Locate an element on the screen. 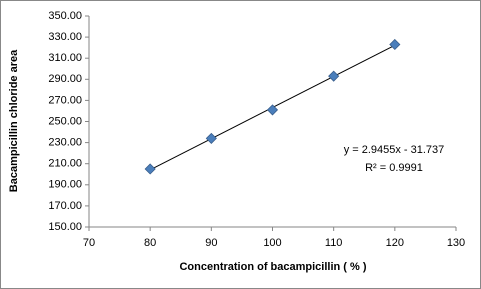 This screenshot has height=289, width=481. y-tick-label: 250.00 is located at coordinates (65, 121).